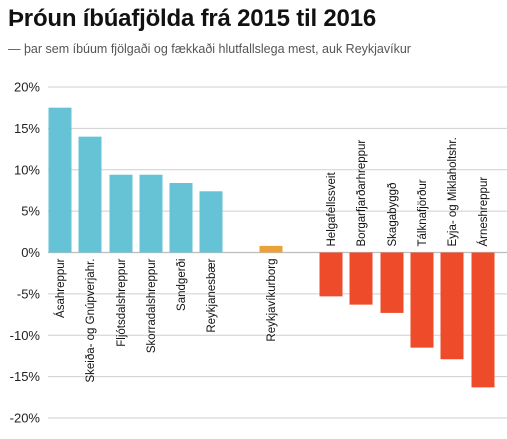 The height and width of the screenshot is (439, 507). Describe the element at coordinates (27, 128) in the screenshot. I see `y-tick-label: 15%` at that location.